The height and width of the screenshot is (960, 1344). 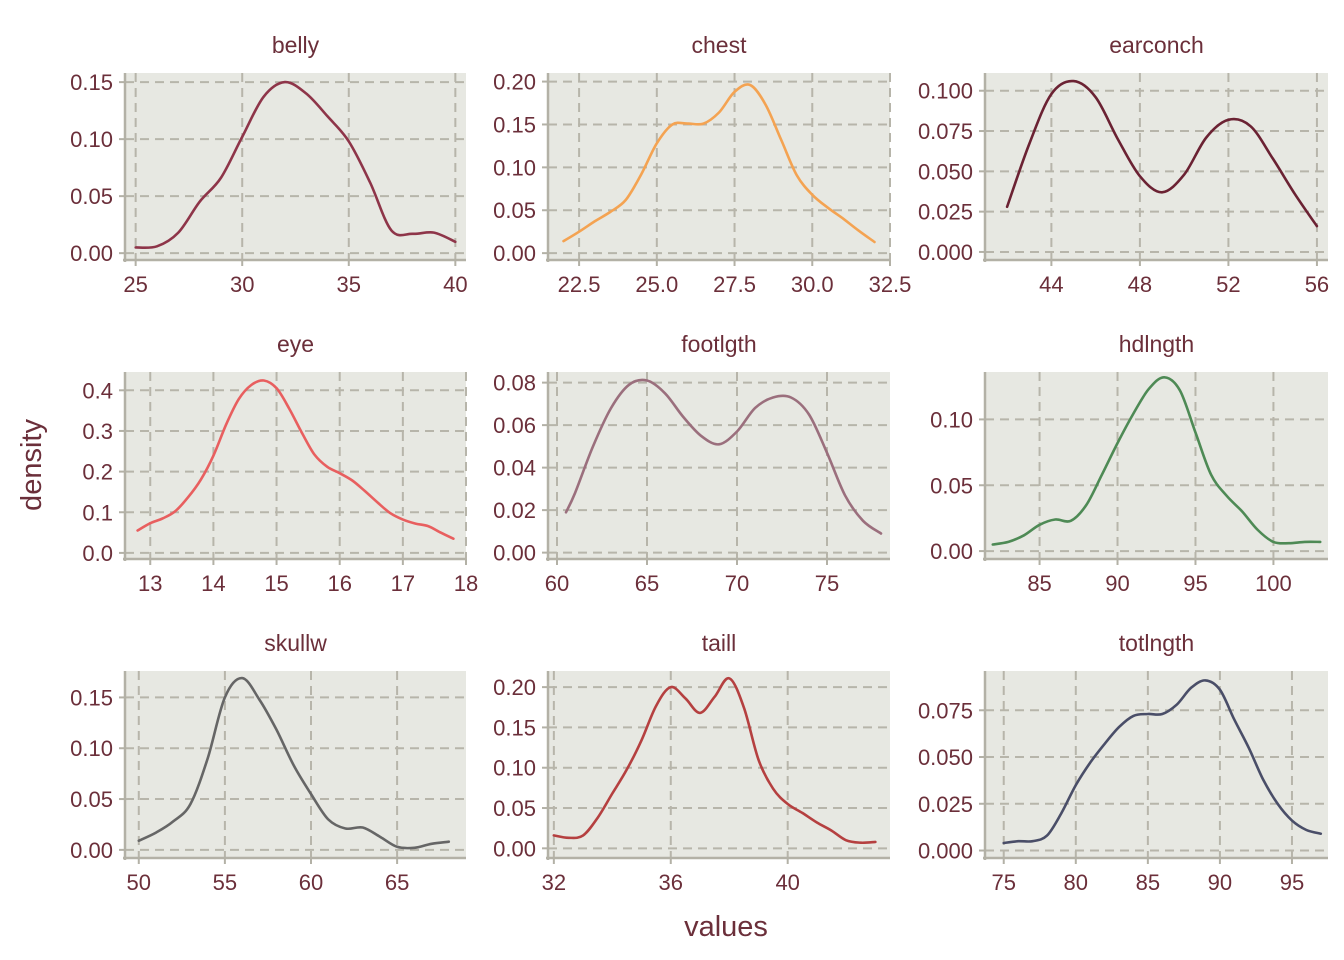 I want to click on panel-title: totlngth, so click(x=1156, y=643).